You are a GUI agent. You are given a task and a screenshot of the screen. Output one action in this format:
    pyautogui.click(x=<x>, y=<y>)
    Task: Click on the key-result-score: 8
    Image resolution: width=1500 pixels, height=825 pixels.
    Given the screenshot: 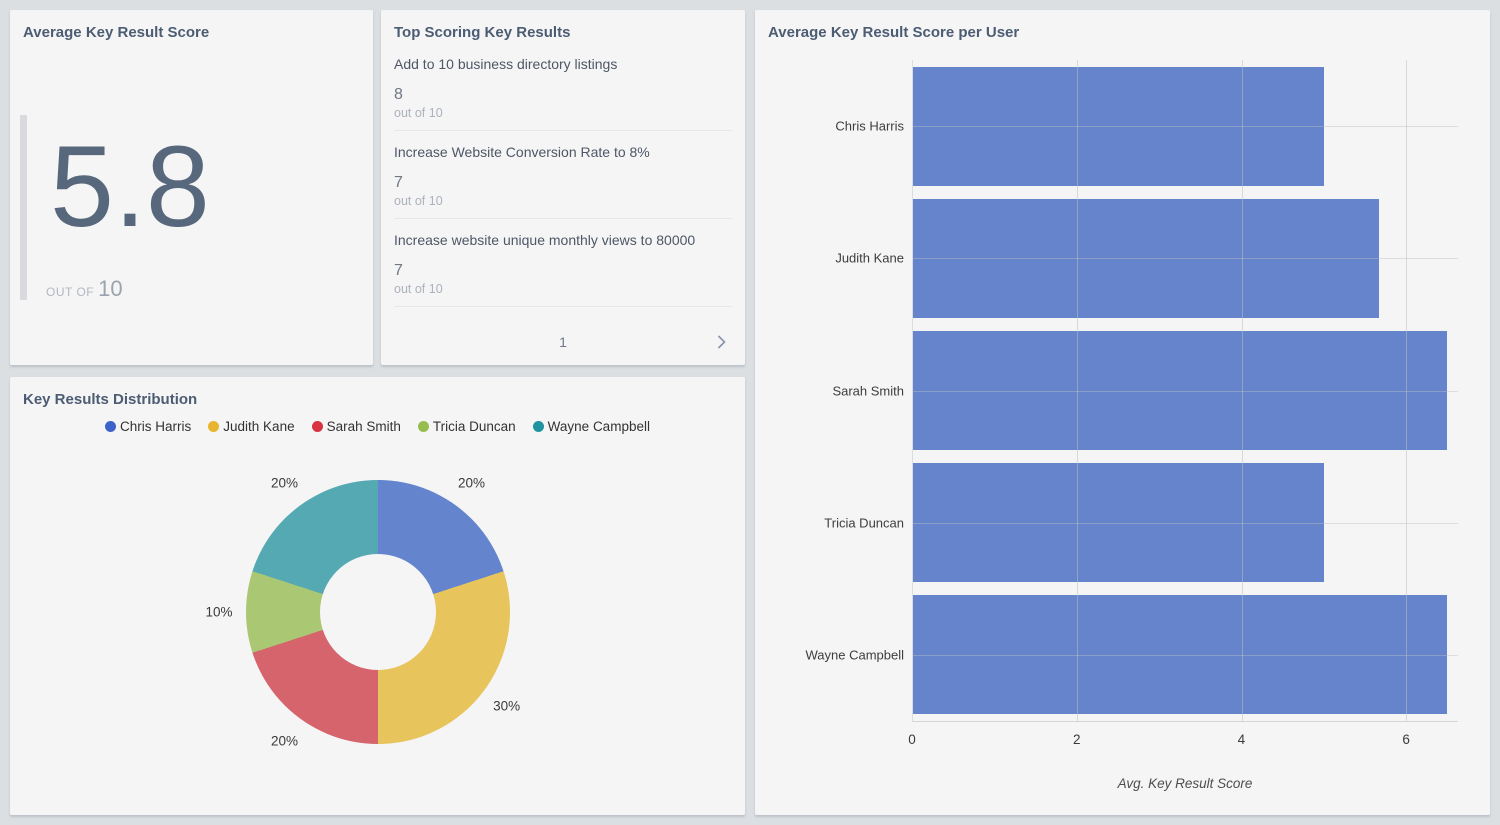 What is the action you would take?
    pyautogui.click(x=398, y=94)
    